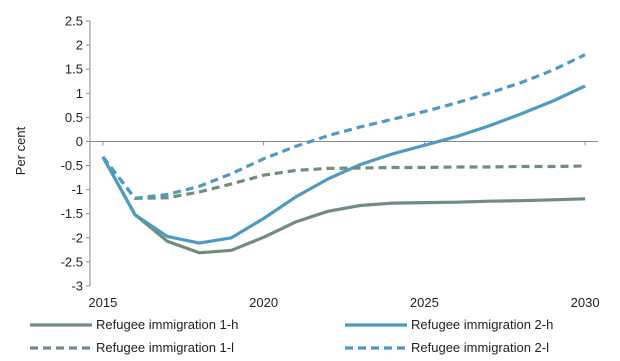  I want to click on legend-label-4: Refugee immigration 2-l, so click(480, 347).